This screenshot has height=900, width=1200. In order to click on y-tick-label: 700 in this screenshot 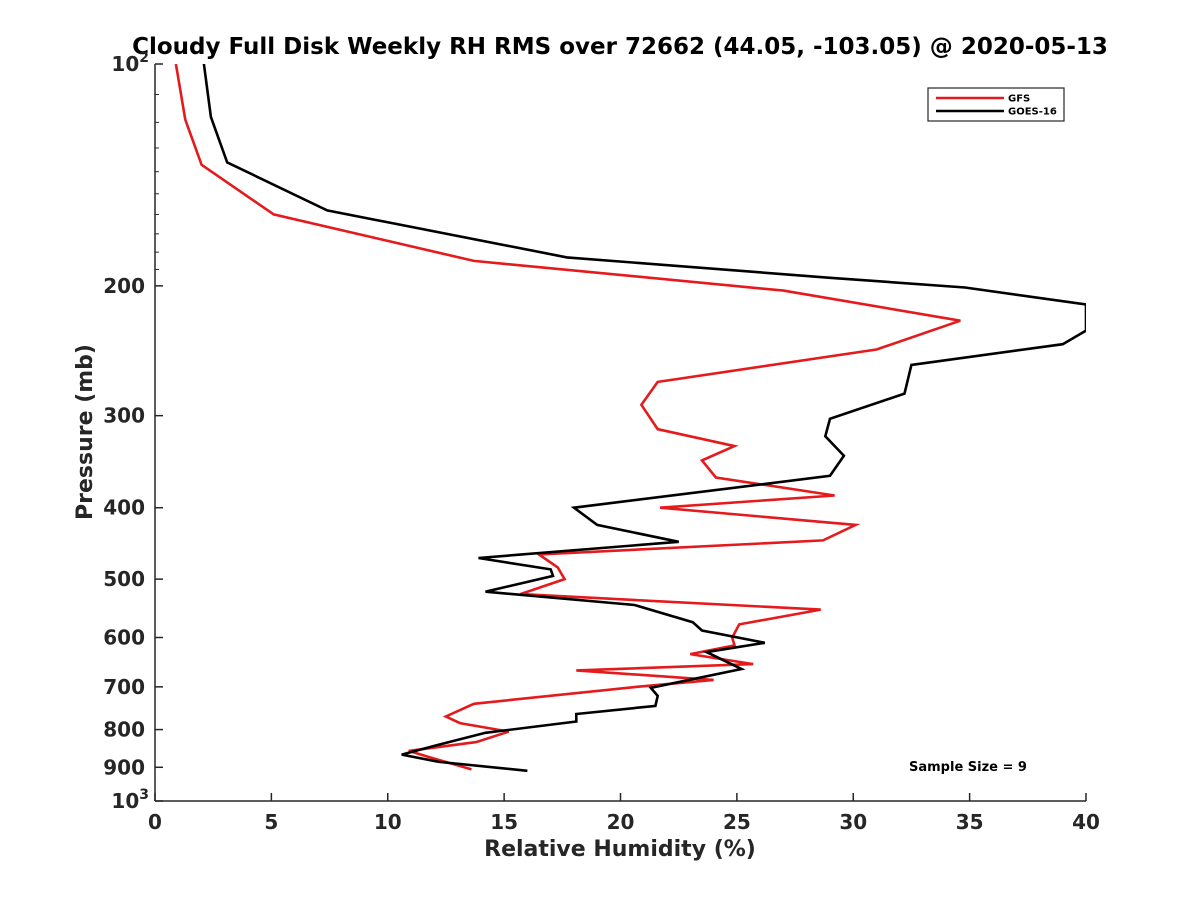, I will do `click(124, 687)`.